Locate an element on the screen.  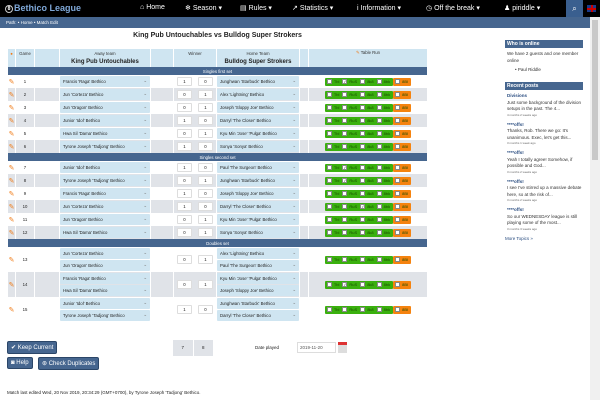
nav-5: ◷ Off the break ▾ is located at coordinates (453, 8).